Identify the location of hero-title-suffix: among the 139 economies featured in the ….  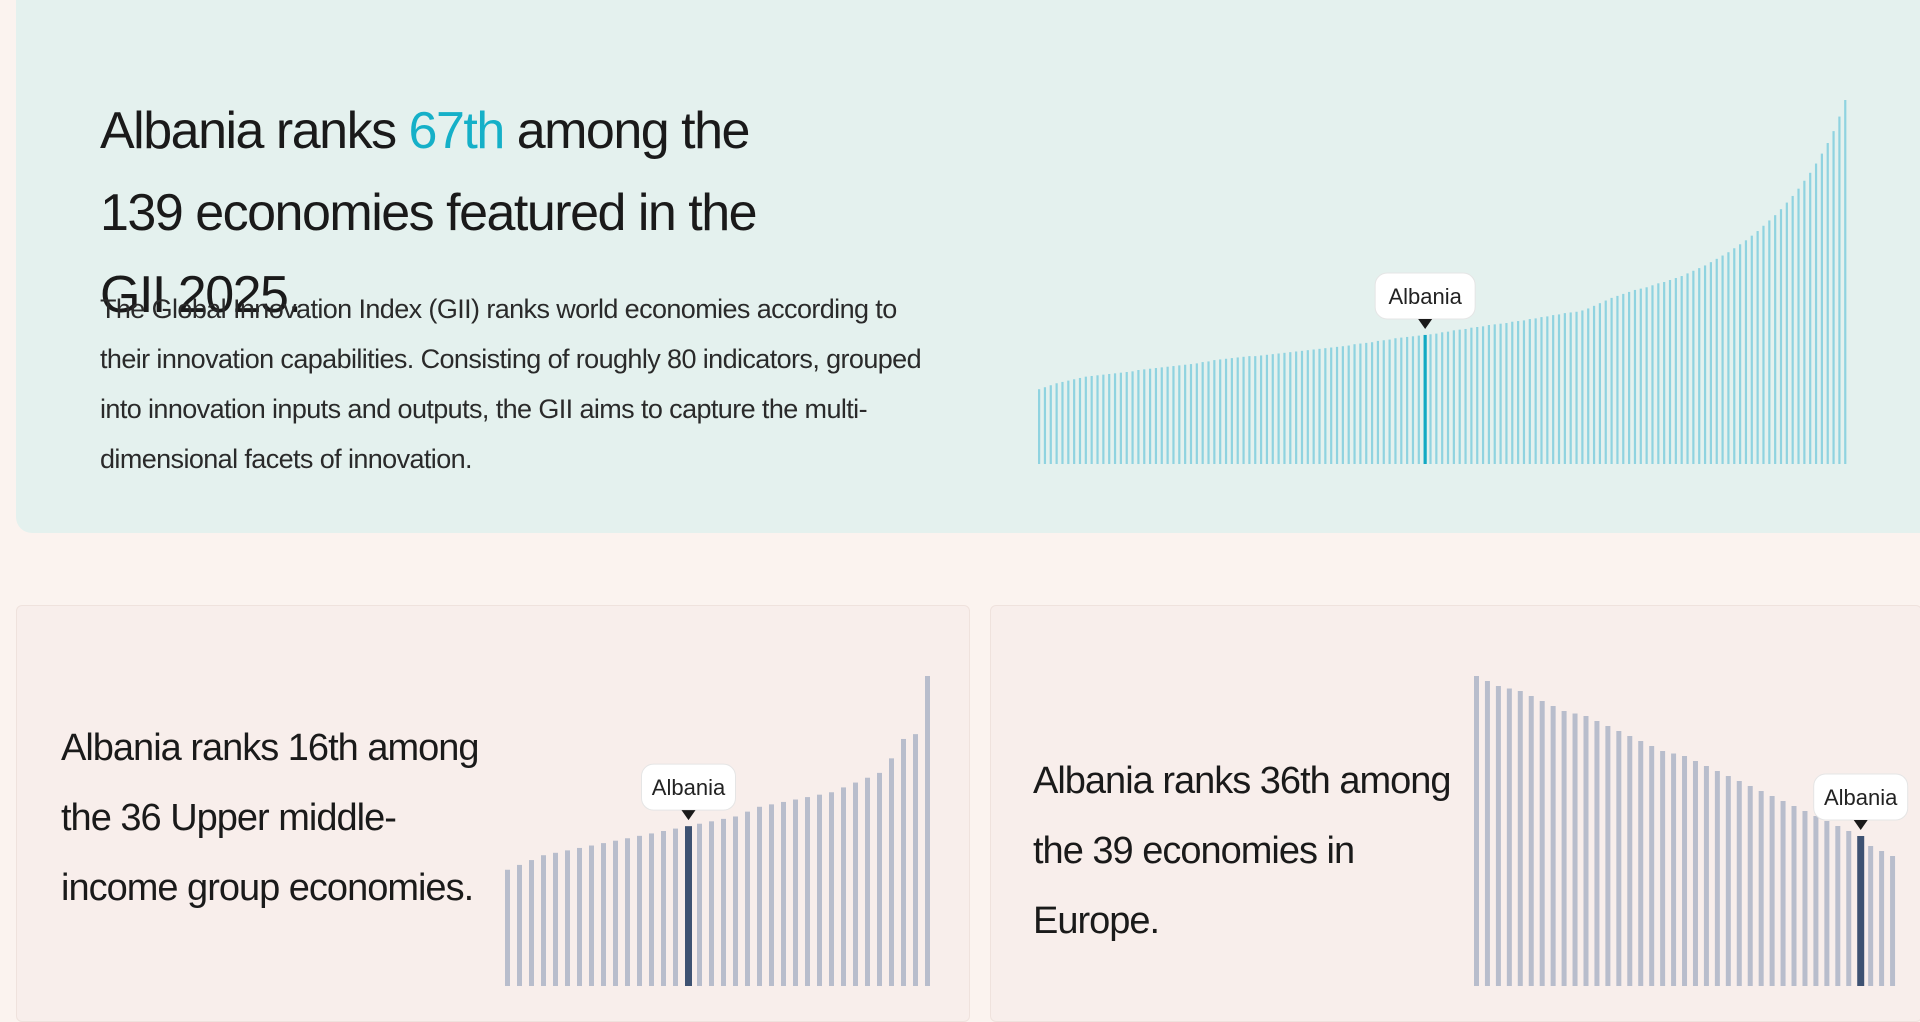
(429, 213).